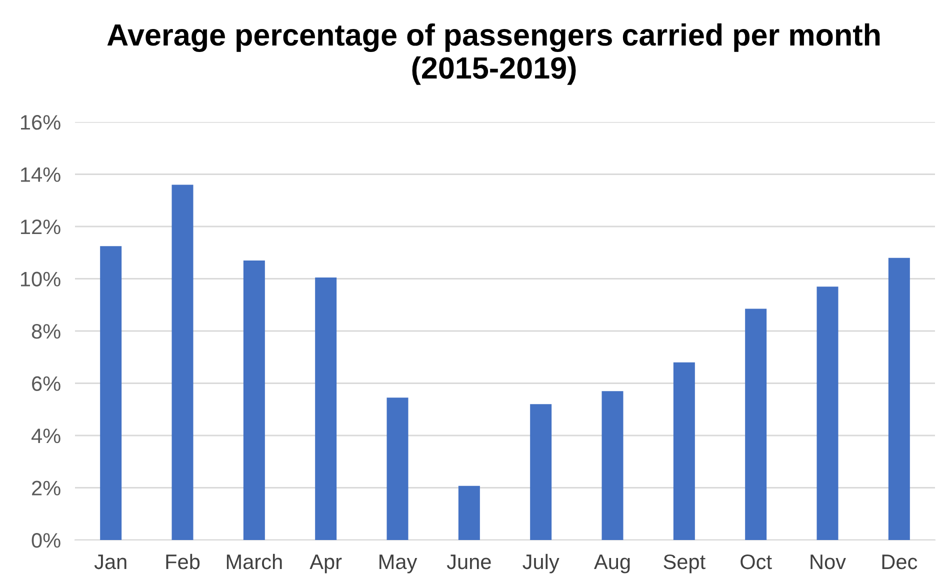 This screenshot has width=950, height=584. I want to click on x-tick-label: Oct, so click(756, 562).